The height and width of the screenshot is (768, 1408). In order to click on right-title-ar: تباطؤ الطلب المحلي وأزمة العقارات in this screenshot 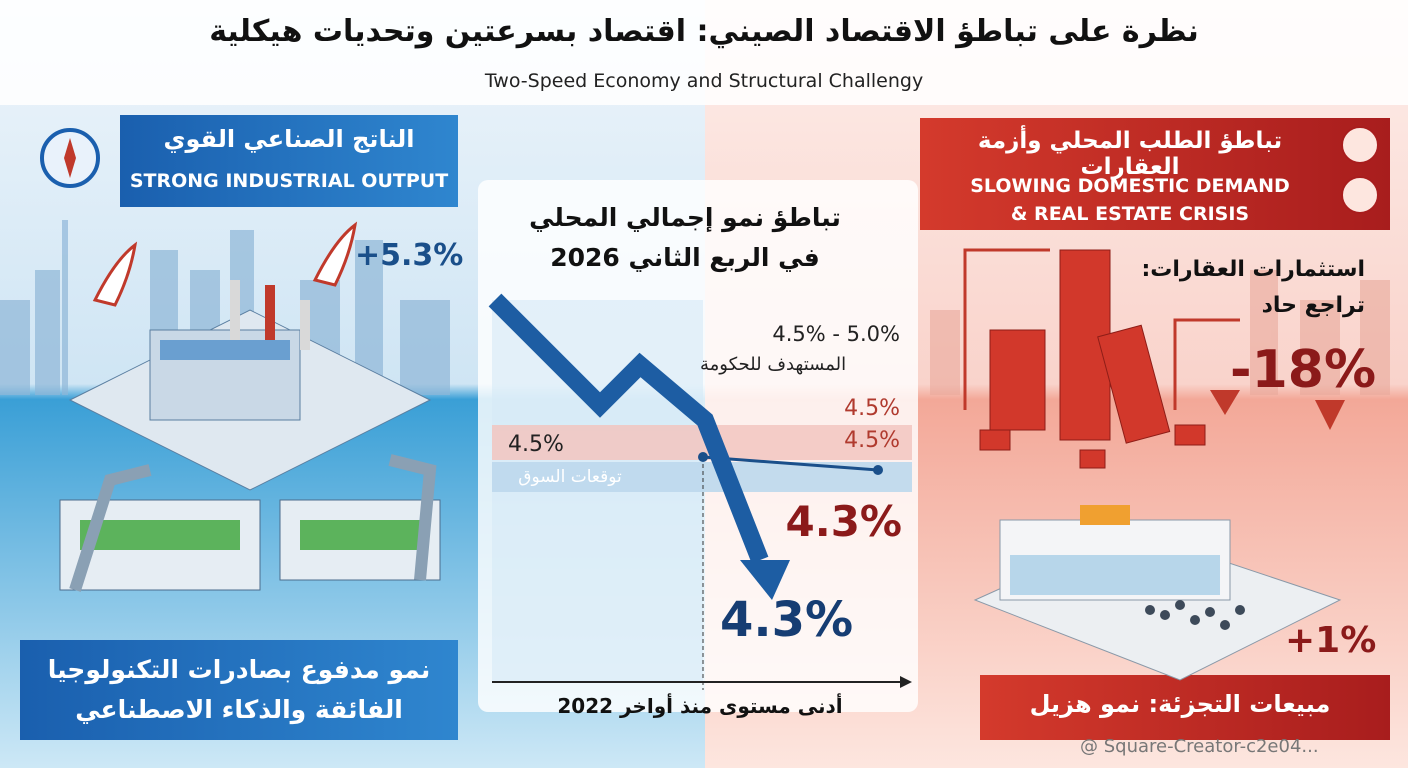, I will do `click(1130, 154)`.